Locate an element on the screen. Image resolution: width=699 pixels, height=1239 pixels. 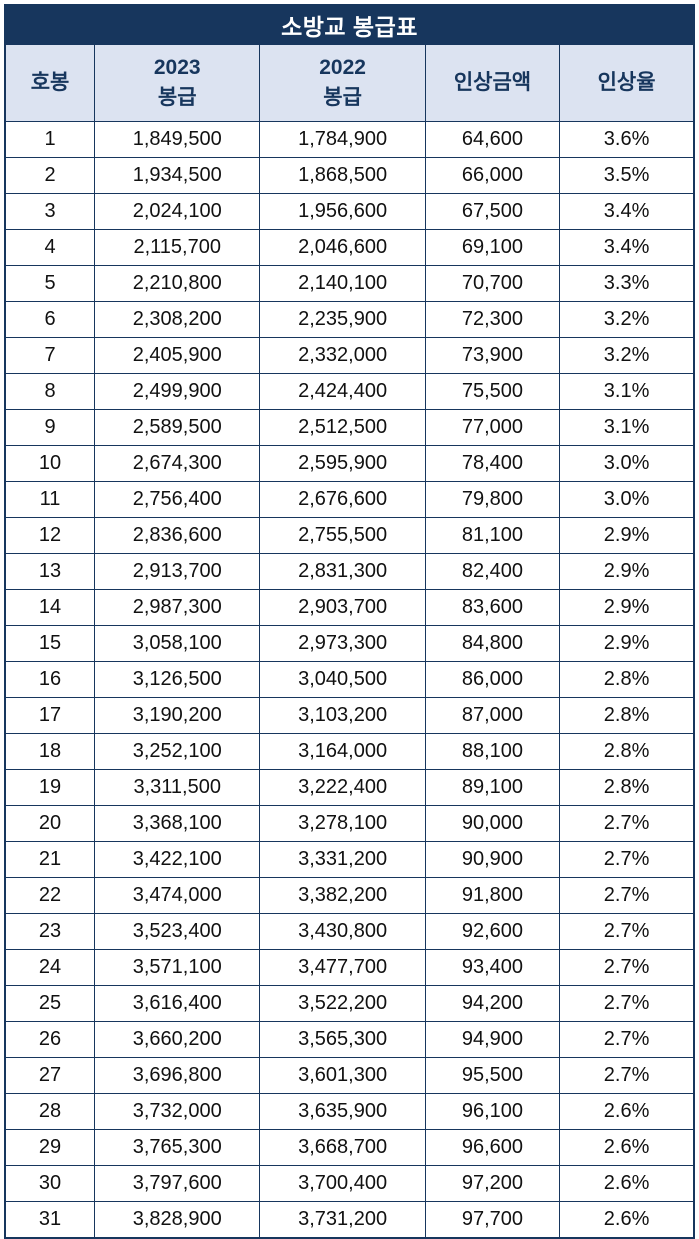
salary-2023-cell: 3,422,100 is located at coordinates (177, 859).